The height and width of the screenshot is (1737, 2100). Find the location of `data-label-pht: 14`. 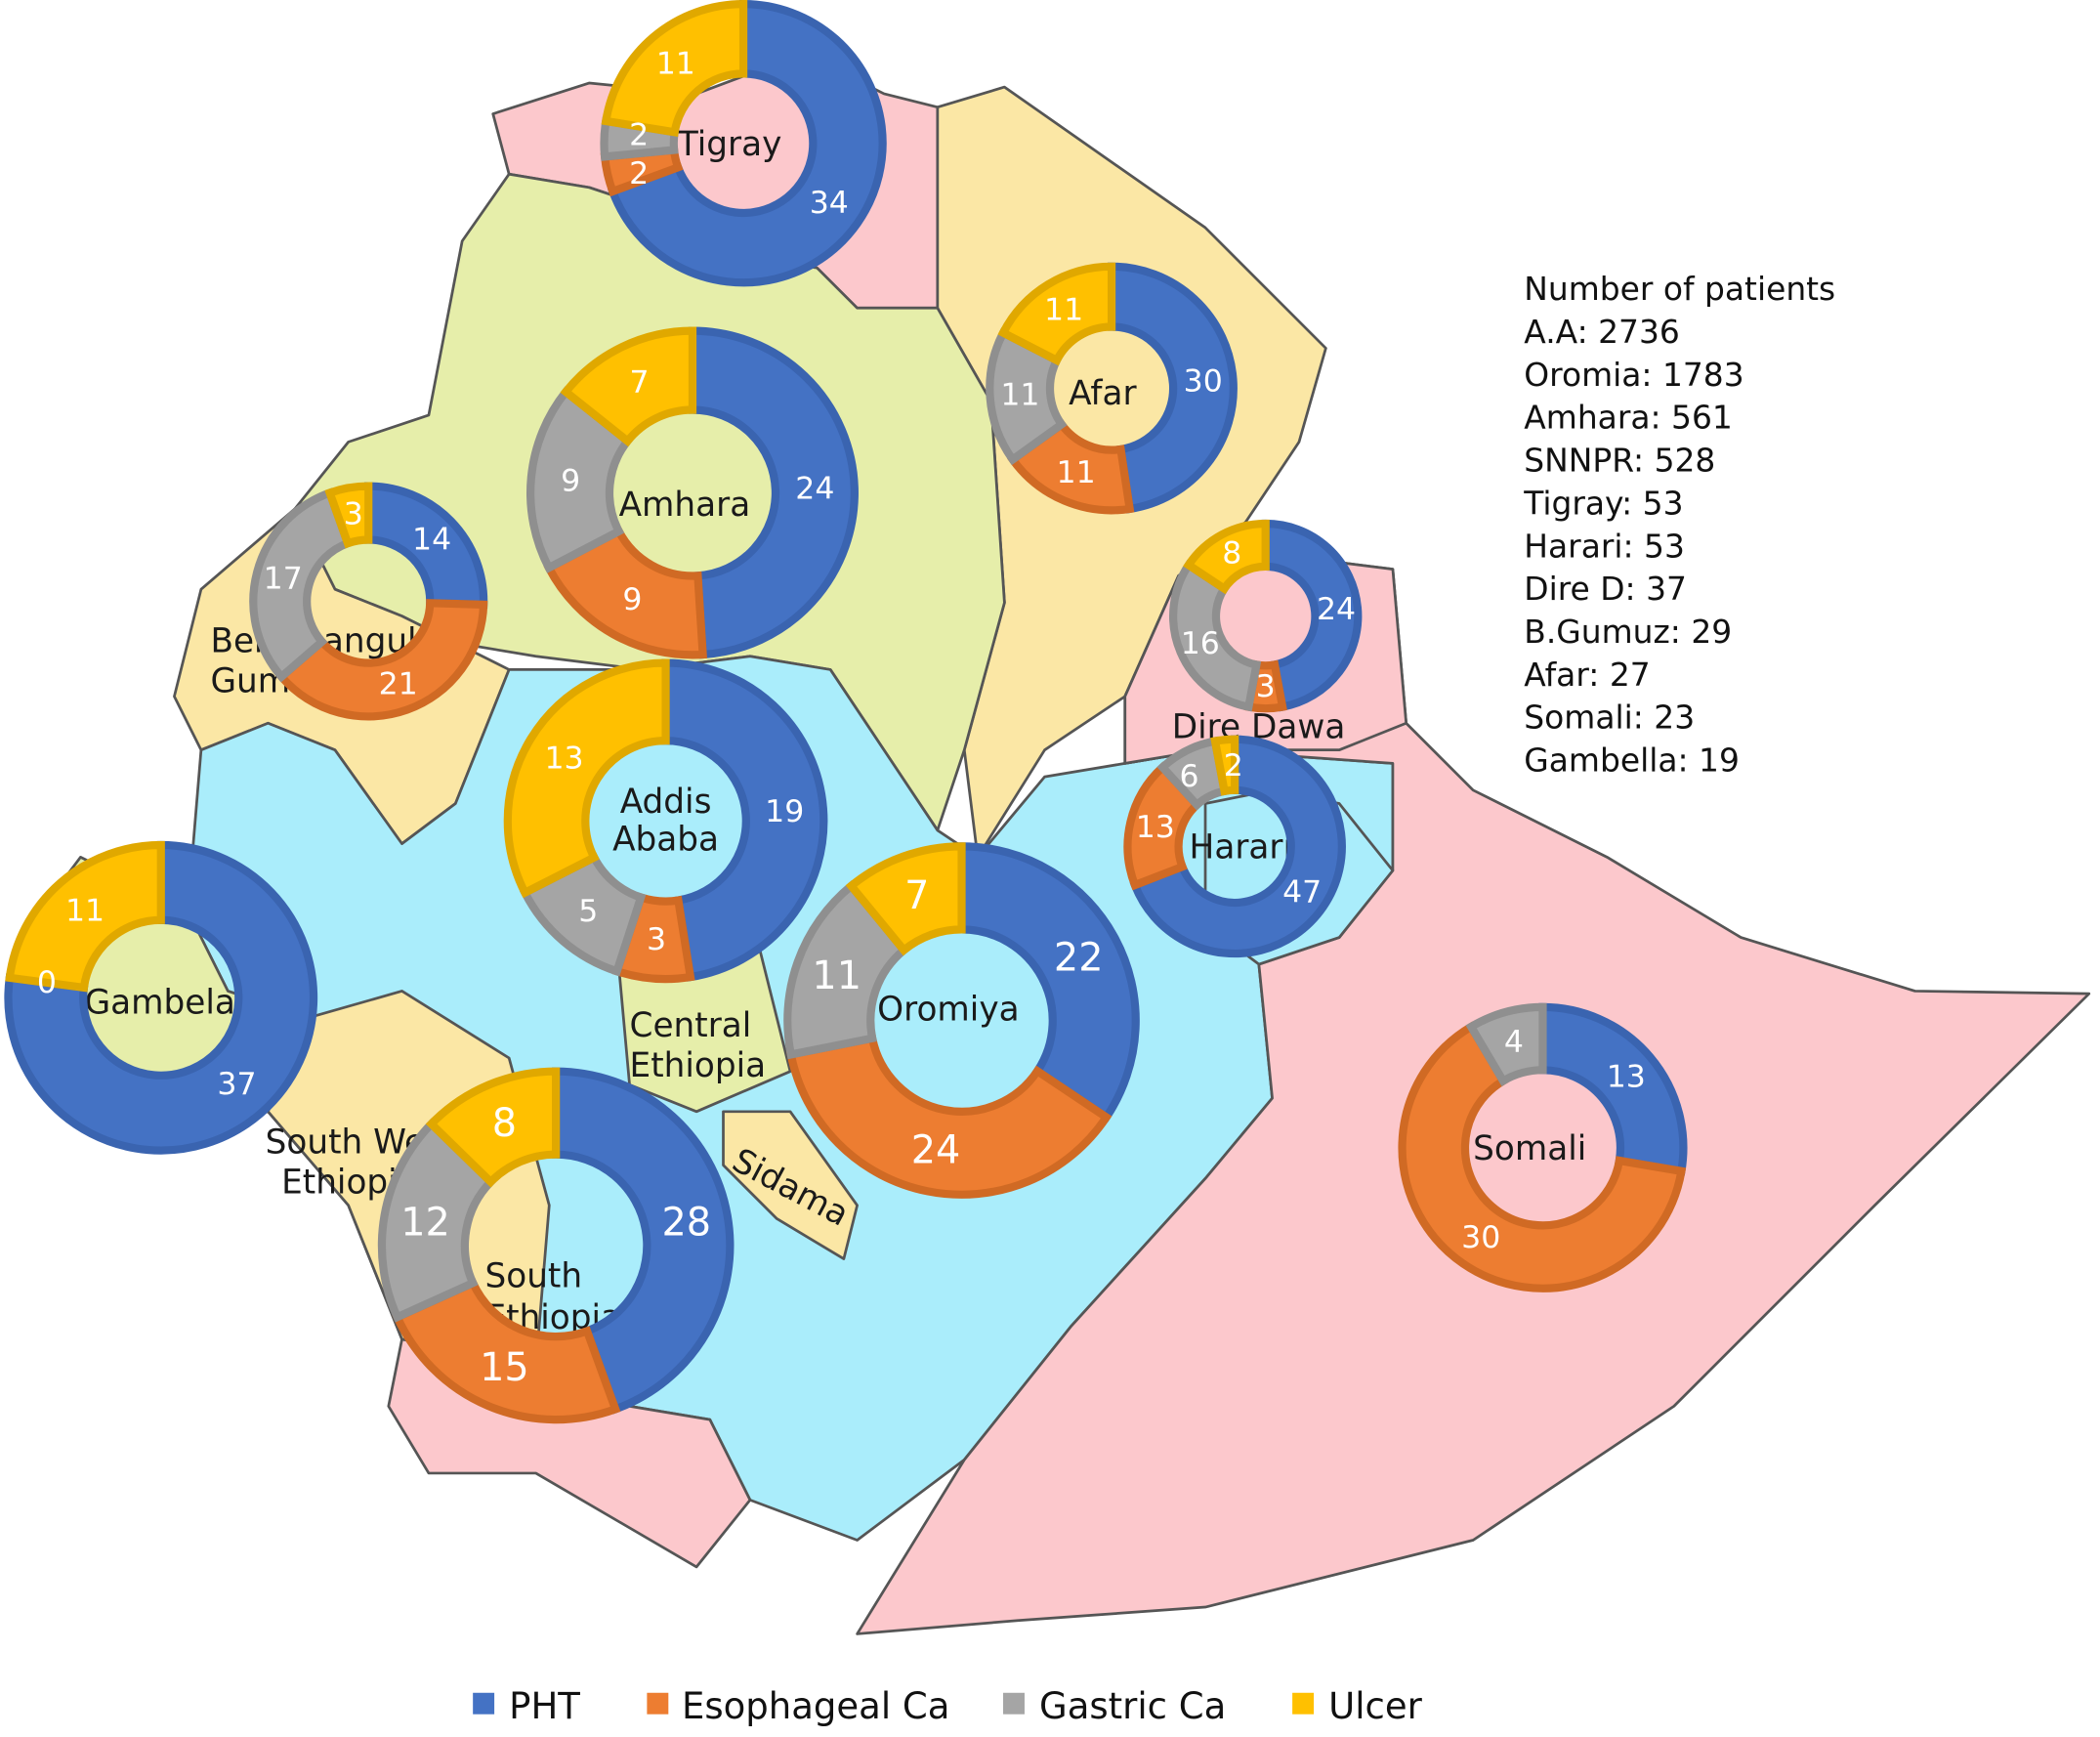

data-label-pht: 14 is located at coordinates (431, 539).